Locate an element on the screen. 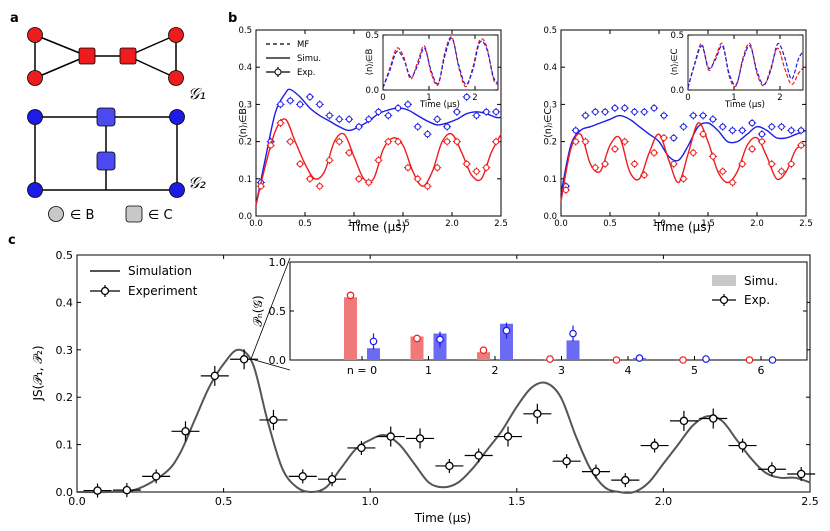 This screenshot has height=531, width=830. b-left-xtick-label: 0.0 is located at coordinates (256, 224).